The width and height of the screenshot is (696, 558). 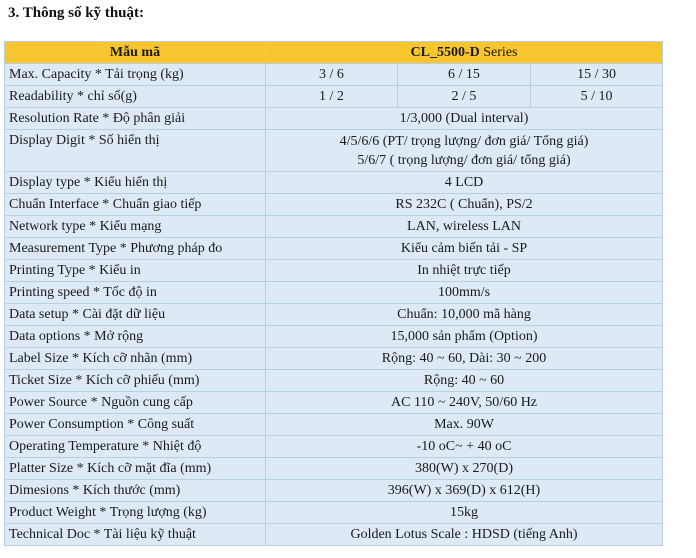 What do you see at coordinates (135, 292) in the screenshot?
I see `row-label: Printing speed * Tốc độ in` at bounding box center [135, 292].